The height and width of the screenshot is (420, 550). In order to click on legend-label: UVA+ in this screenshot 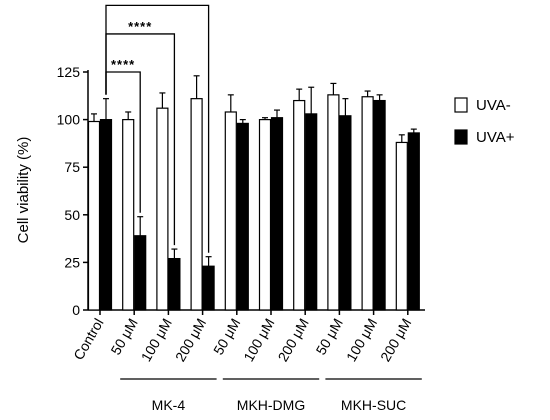, I will do `click(495, 137)`.